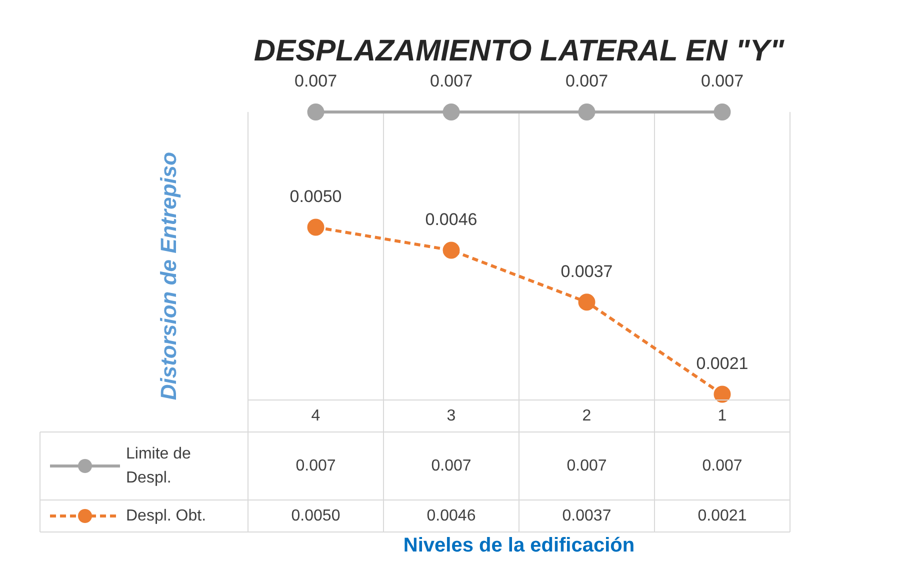  What do you see at coordinates (159, 465) in the screenshot?
I see `legend-label: Limite de Despl.` at bounding box center [159, 465].